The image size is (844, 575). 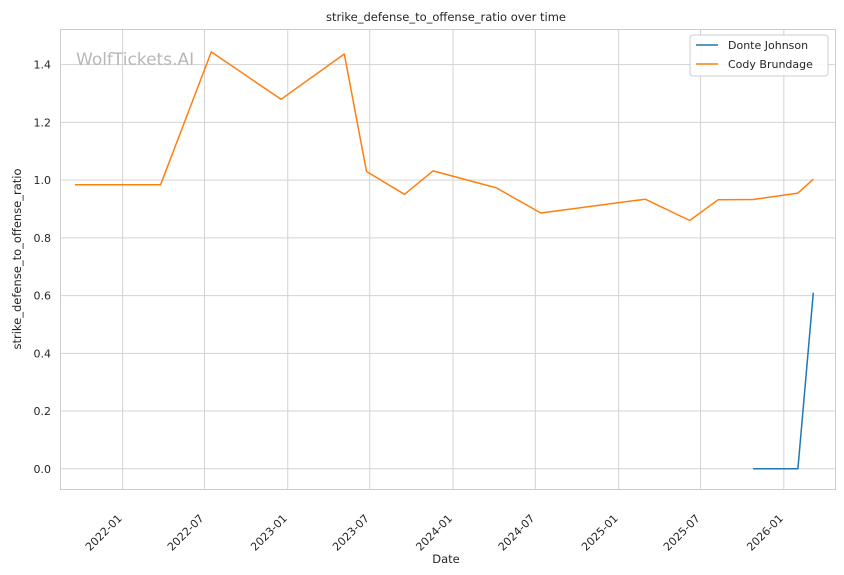 What do you see at coordinates (765, 533) in the screenshot?
I see `x-tick-label: 2026-01` at bounding box center [765, 533].